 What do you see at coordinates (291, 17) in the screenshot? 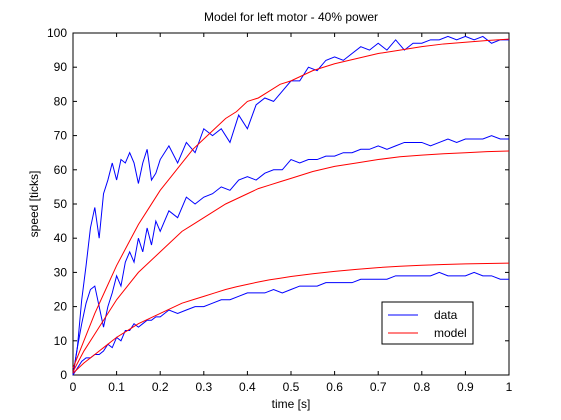
I see `chart-title: Model for left motor - 40% power` at bounding box center [291, 17].